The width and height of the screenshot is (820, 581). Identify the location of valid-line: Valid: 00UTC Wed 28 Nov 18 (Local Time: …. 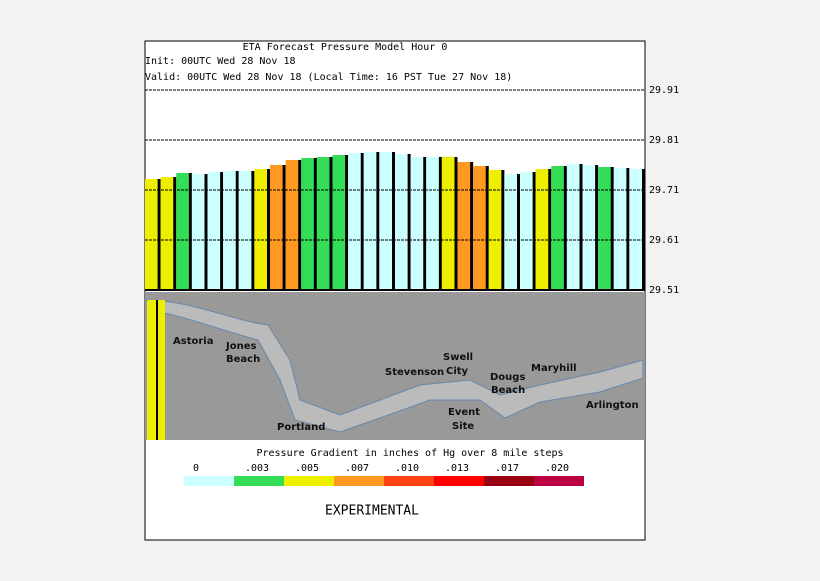
(328, 77).